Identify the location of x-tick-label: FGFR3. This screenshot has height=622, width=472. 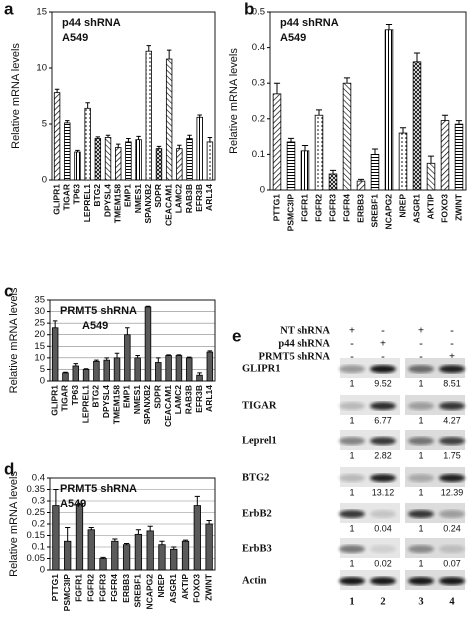
(102, 588).